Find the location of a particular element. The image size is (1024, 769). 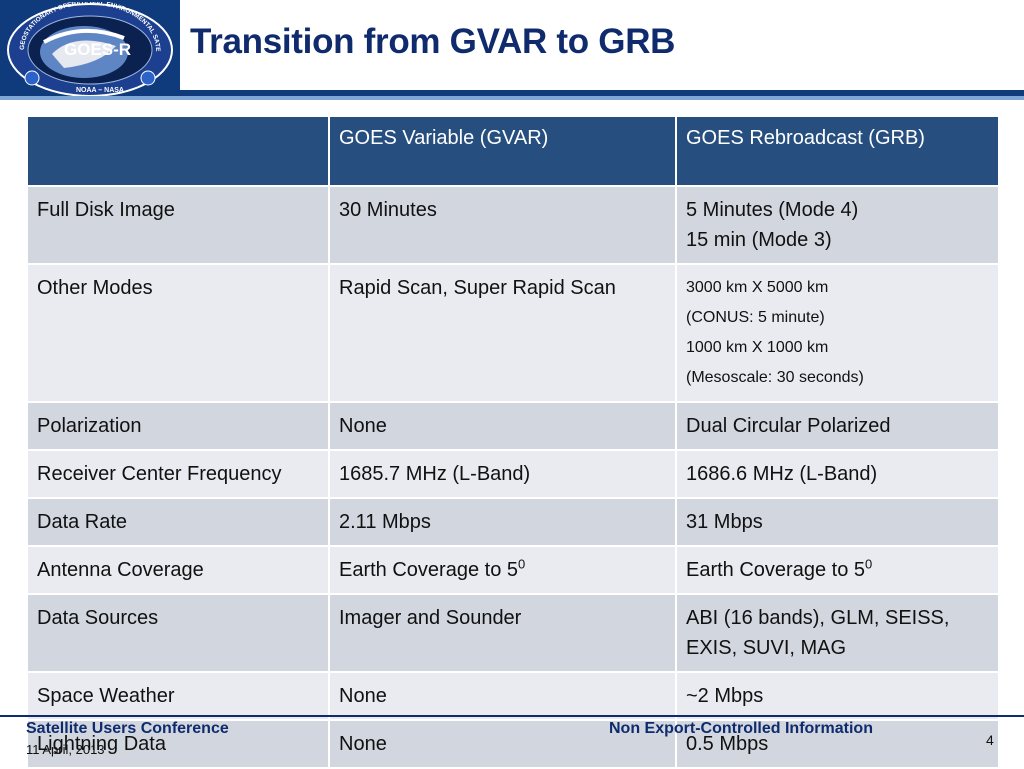

gvar-cell: Earth Coverage to 50 is located at coordinates (502, 570).